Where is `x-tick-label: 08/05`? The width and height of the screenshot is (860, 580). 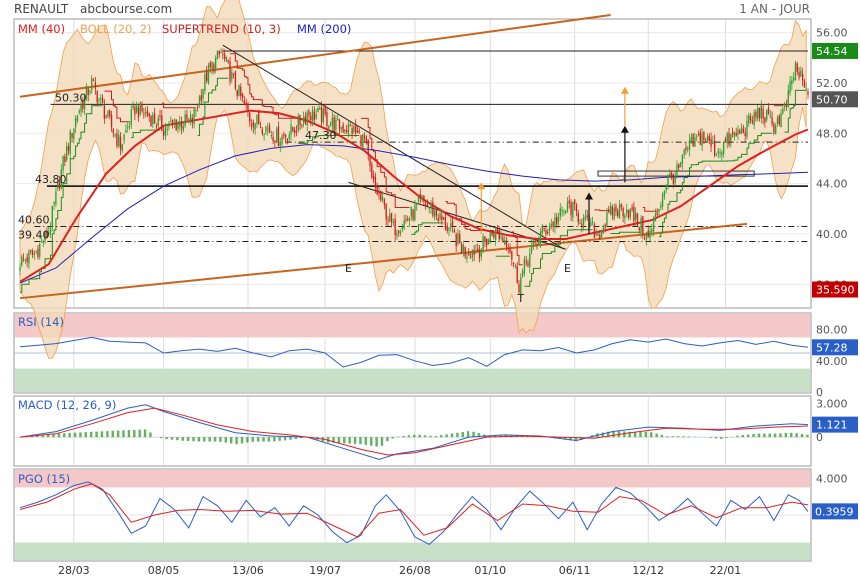 x-tick-label: 08/05 is located at coordinates (164, 570).